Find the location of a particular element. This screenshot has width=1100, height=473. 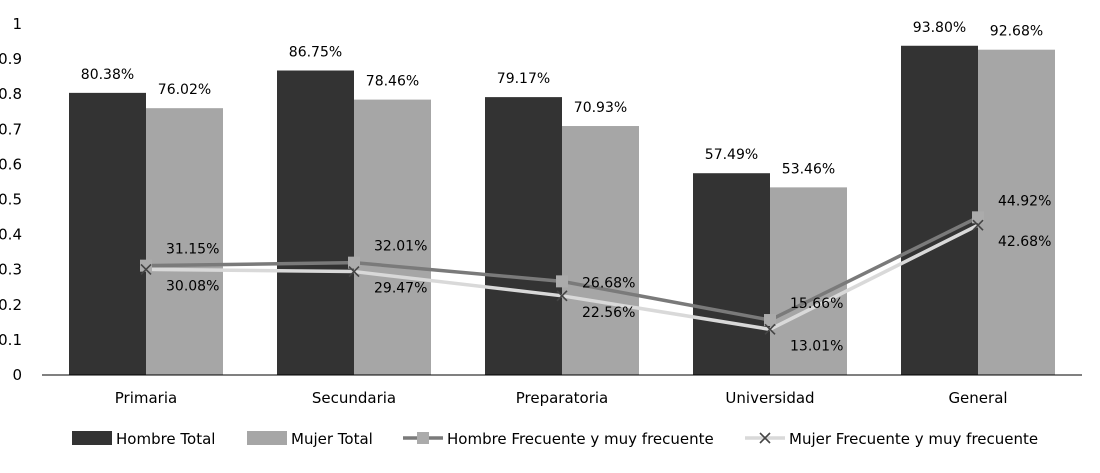

marker-mujer-frecuente-y-muy-frecuente-secundaria is located at coordinates (354, 271).